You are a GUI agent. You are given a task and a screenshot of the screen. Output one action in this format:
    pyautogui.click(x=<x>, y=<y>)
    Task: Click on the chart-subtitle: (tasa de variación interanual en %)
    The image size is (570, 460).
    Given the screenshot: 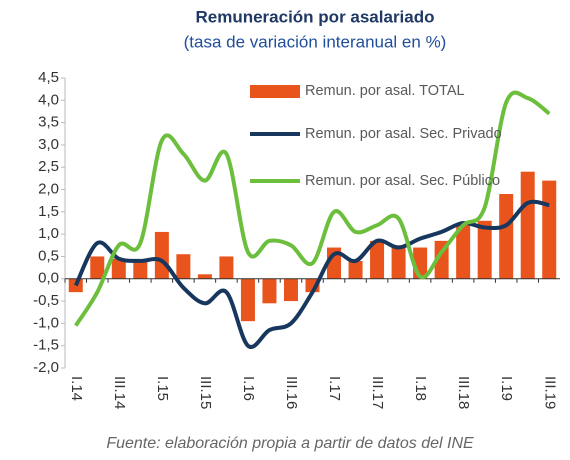 What is the action you would take?
    pyautogui.click(x=315, y=41)
    